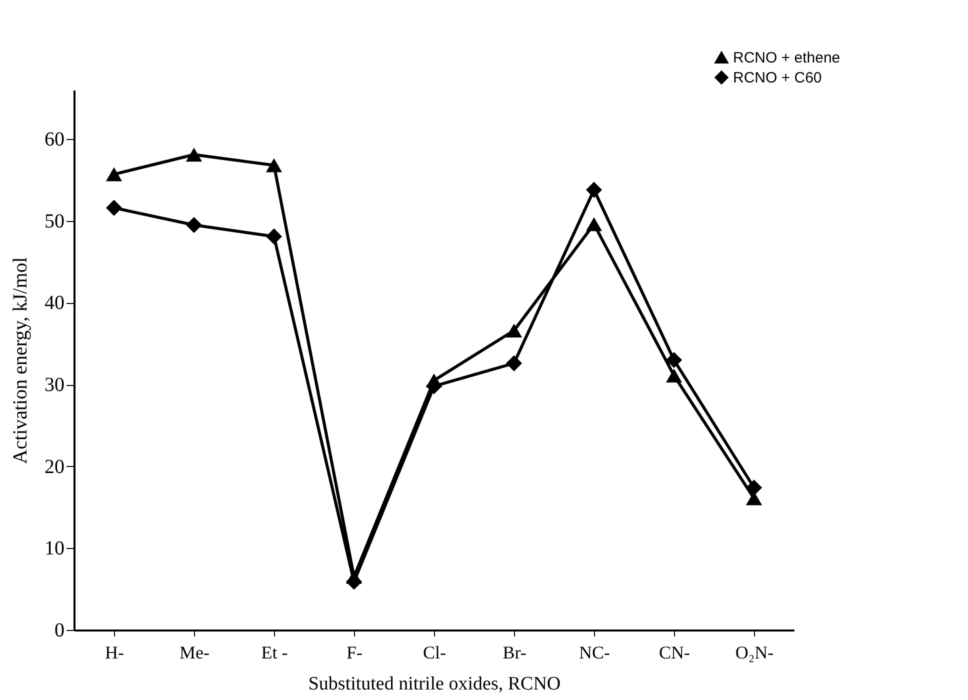  I want to click on x-tick-label: CN-, so click(674, 652).